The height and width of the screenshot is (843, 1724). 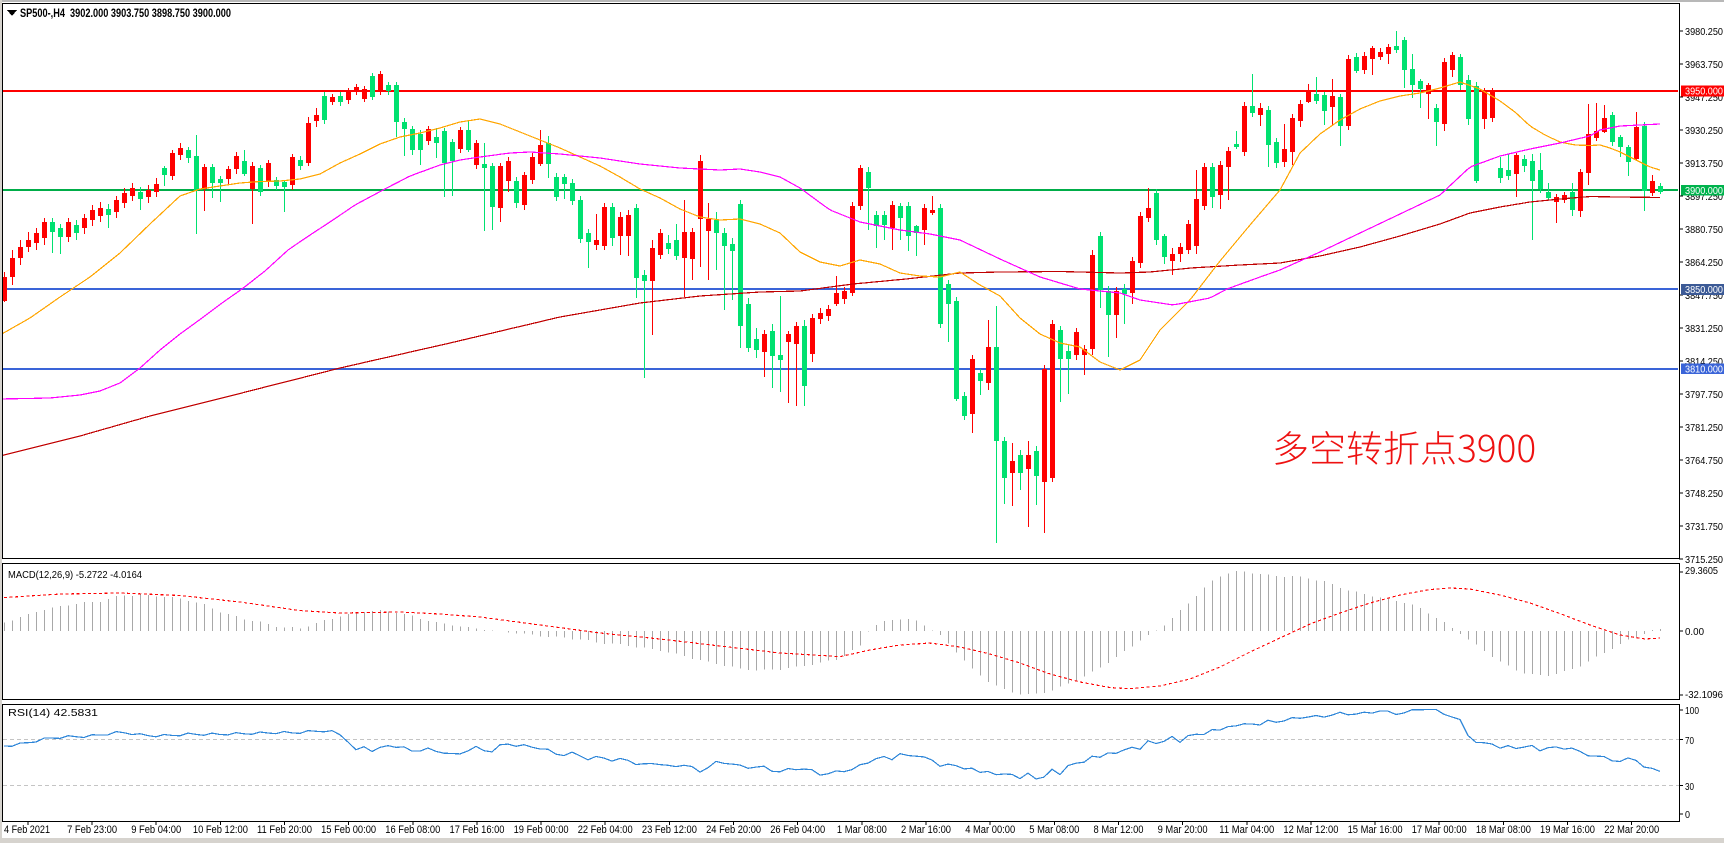 What do you see at coordinates (1704, 65) in the screenshot?
I see `svg-text: 3963.750` at bounding box center [1704, 65].